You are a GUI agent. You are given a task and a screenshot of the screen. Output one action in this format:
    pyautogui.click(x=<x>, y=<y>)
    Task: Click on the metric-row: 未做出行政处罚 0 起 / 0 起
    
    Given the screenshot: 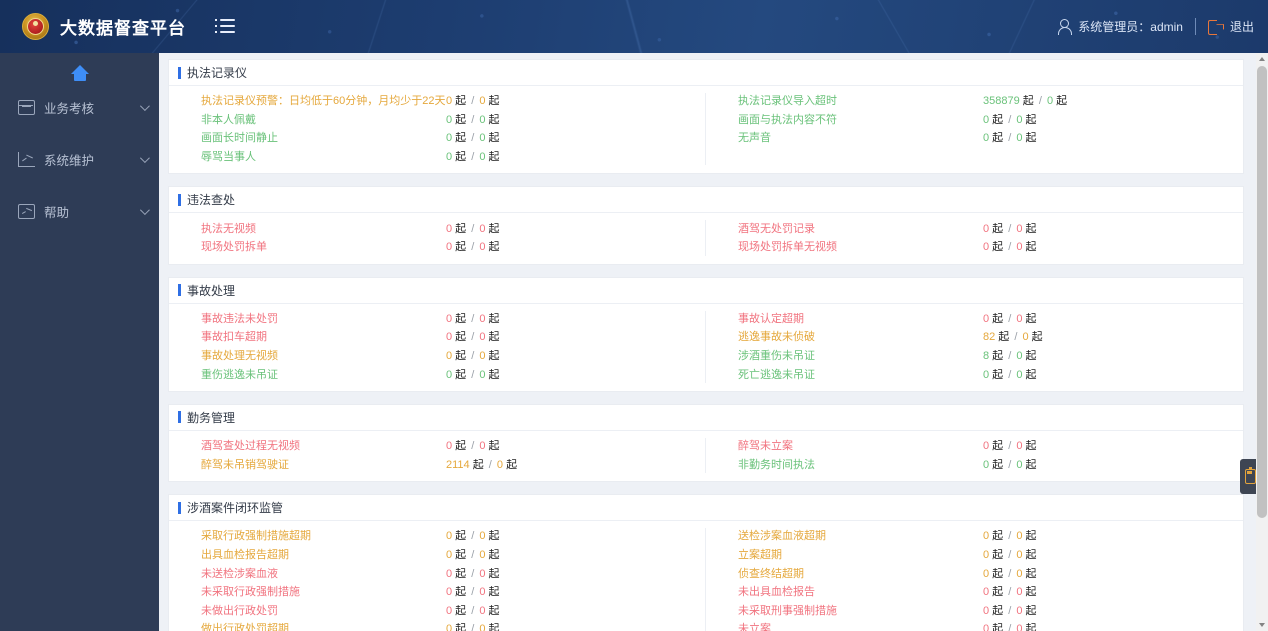 What is the action you would take?
    pyautogui.click(x=448, y=610)
    